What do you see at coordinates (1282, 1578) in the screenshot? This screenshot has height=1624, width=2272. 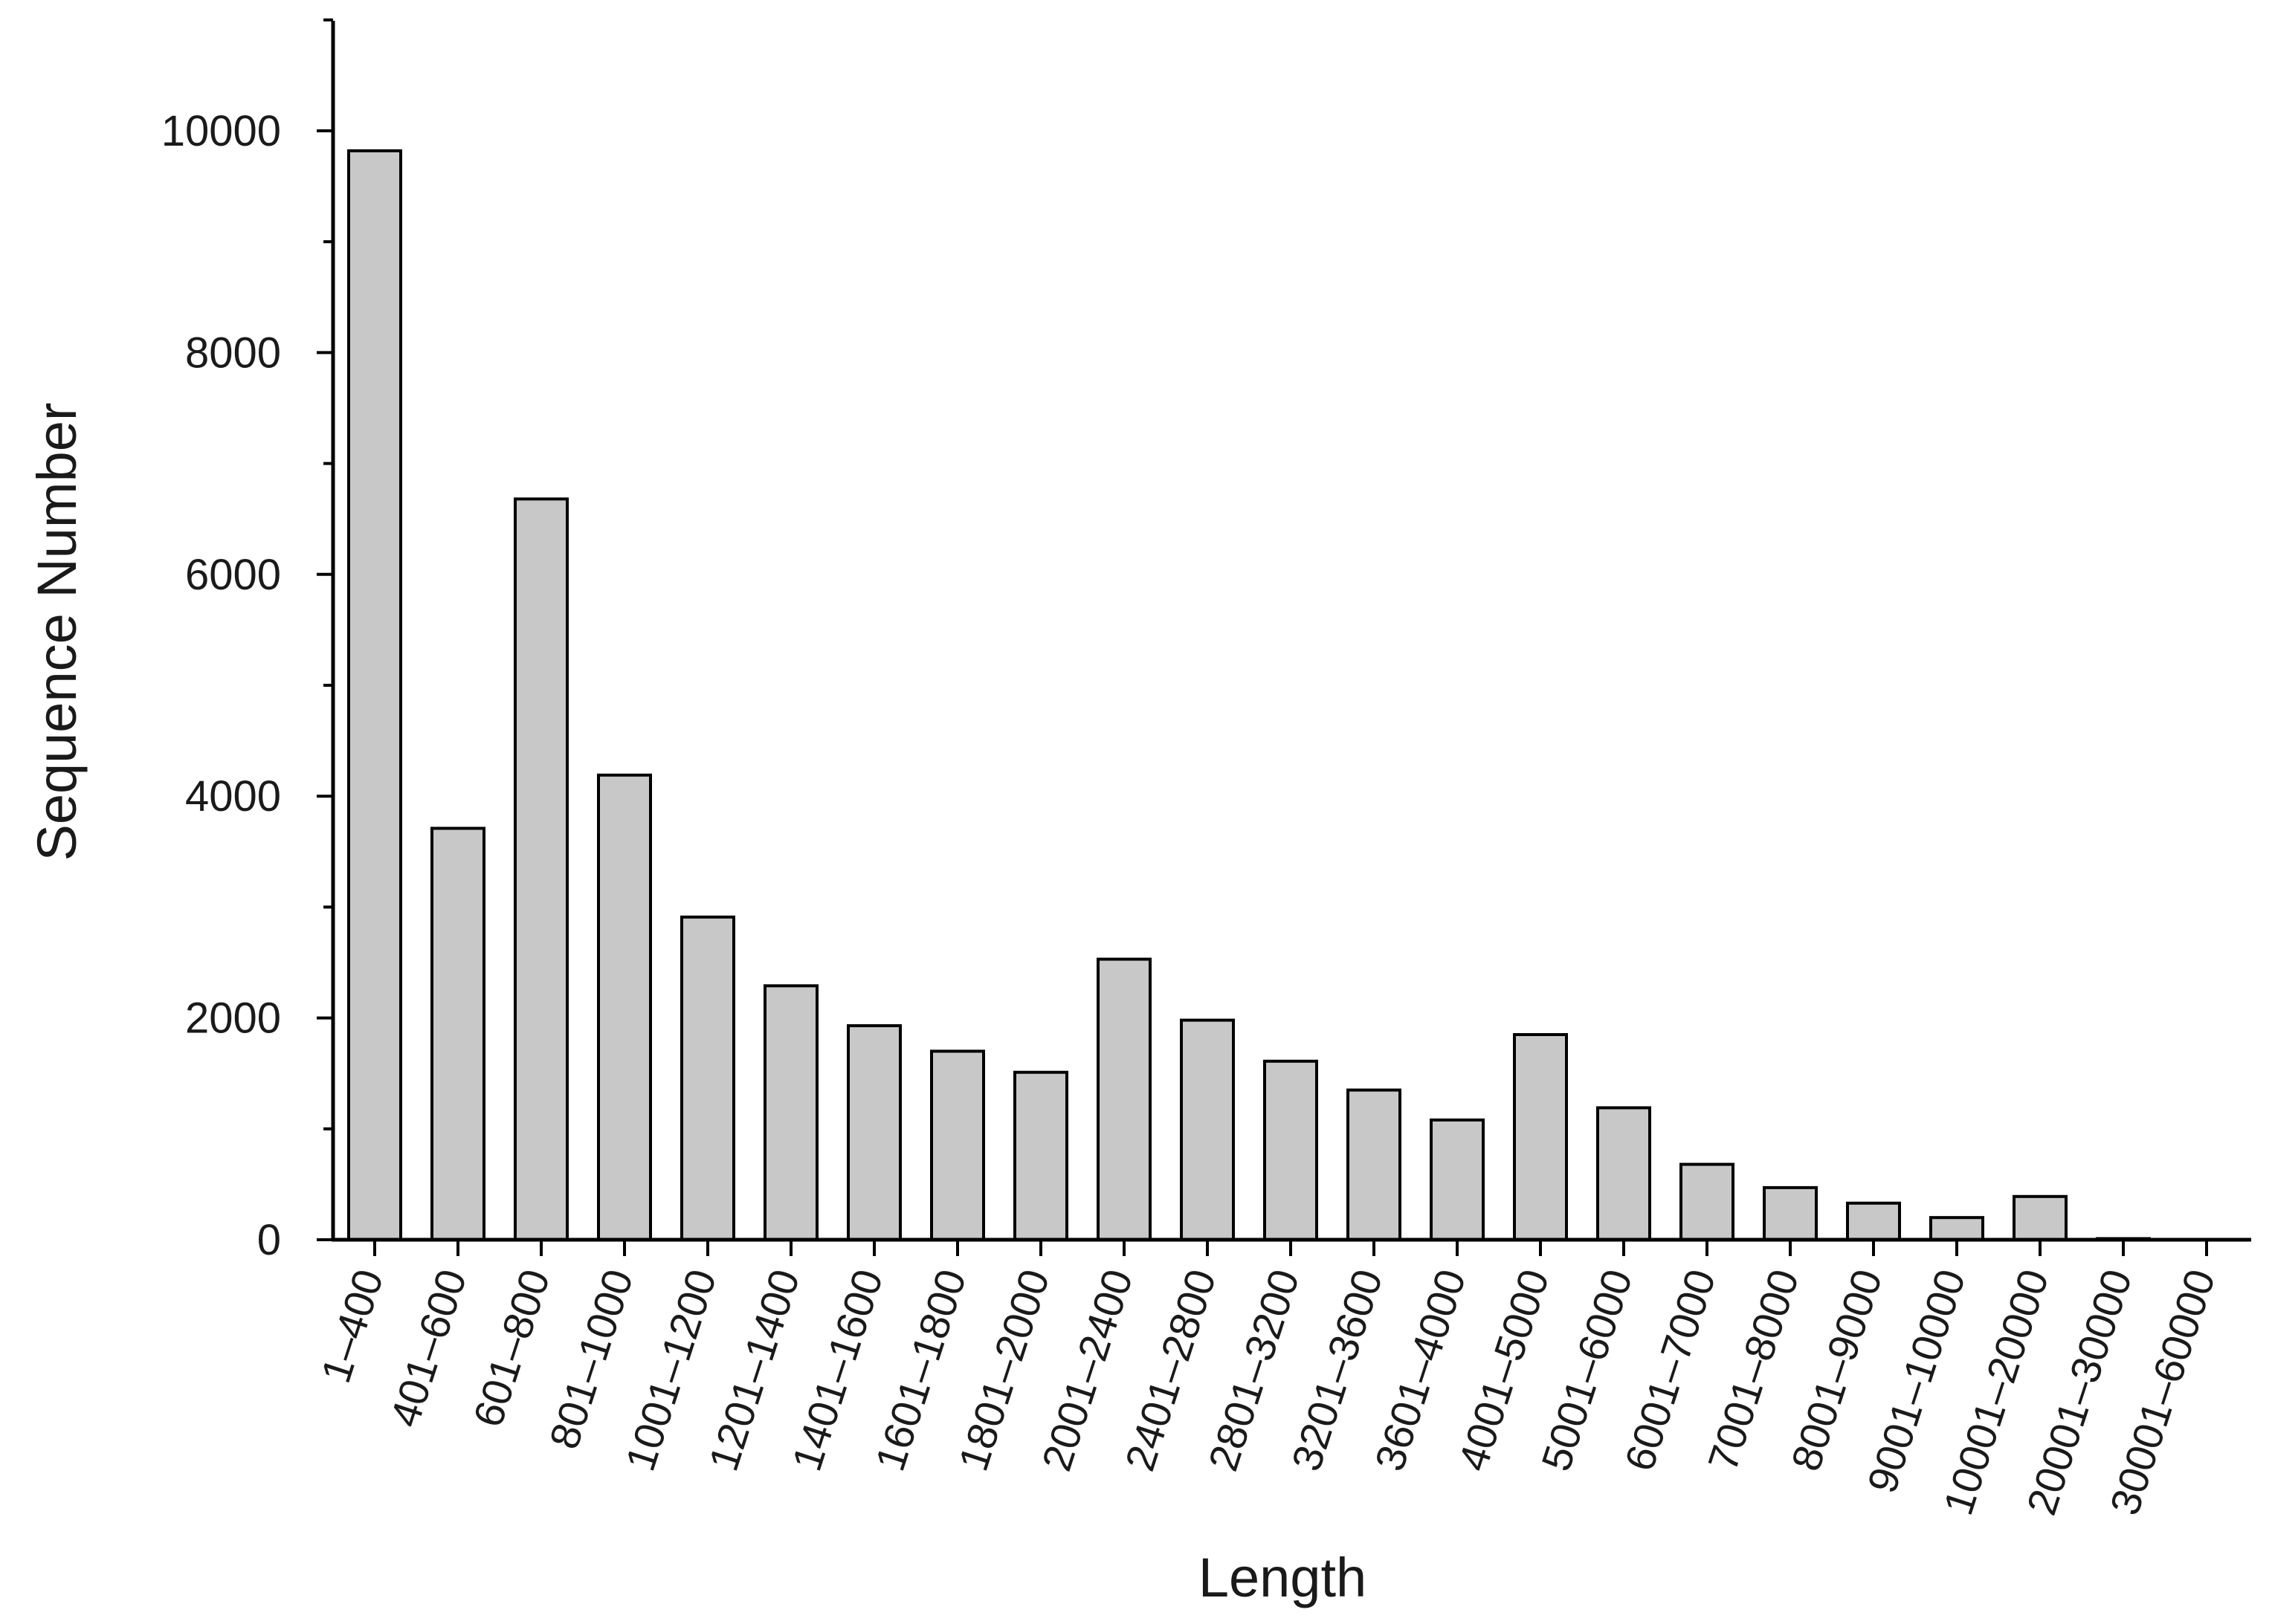 I see `x-axis-title: Length` at bounding box center [1282, 1578].